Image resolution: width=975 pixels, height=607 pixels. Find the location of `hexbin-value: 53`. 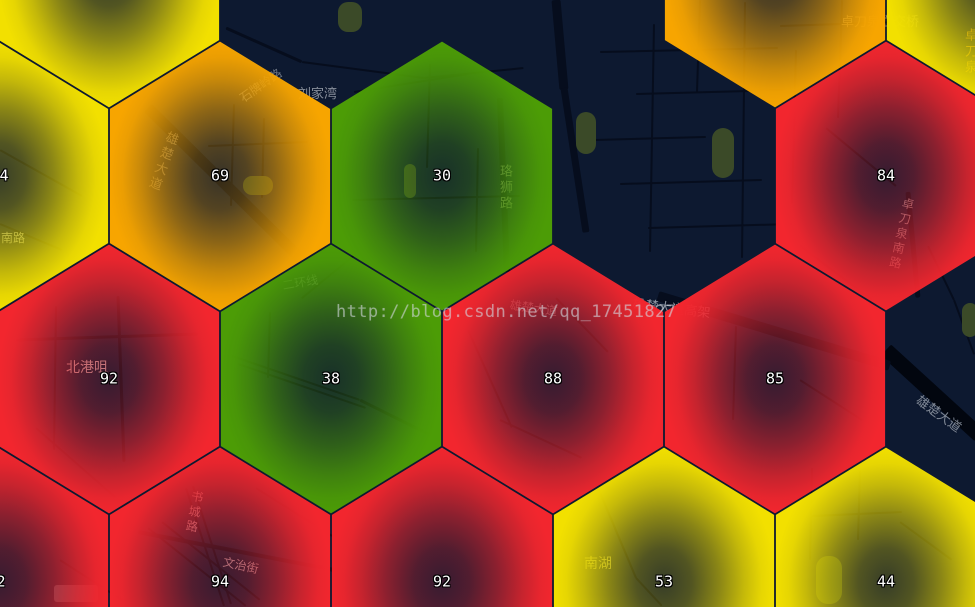

hexbin-value: 53 is located at coordinates (664, 581).